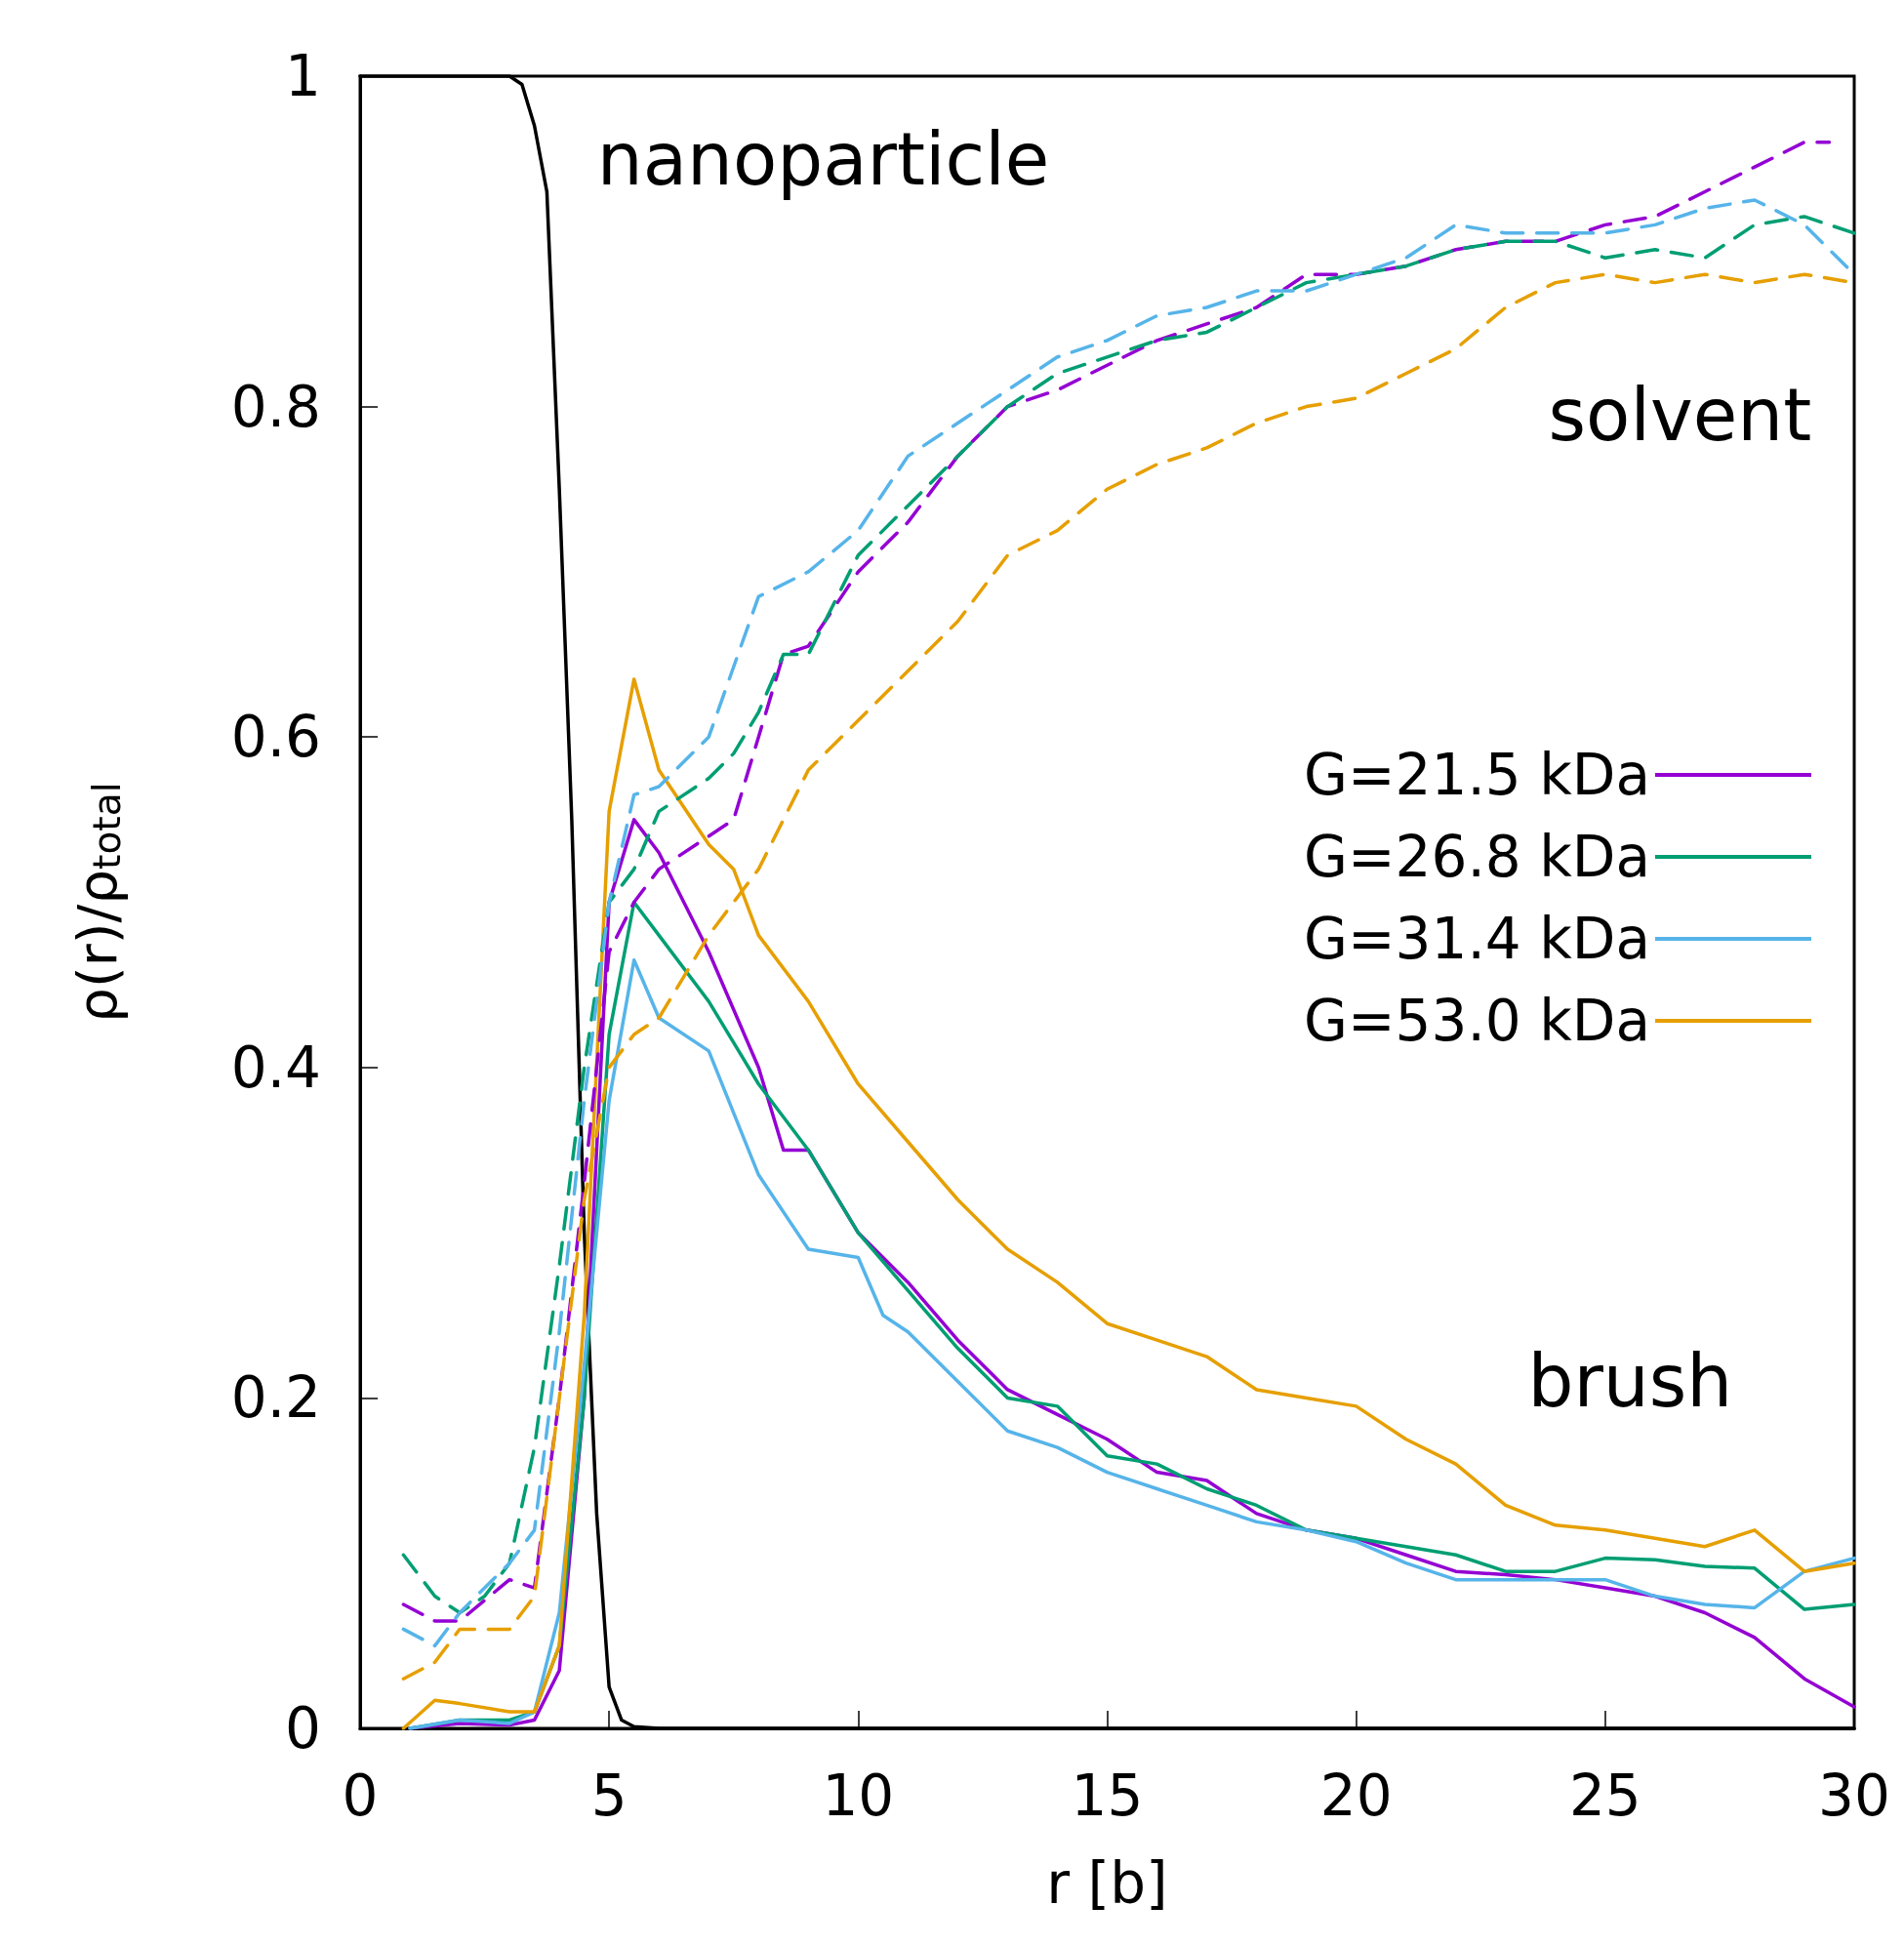  I want to click on x-tick-label: 10, so click(858, 1796).